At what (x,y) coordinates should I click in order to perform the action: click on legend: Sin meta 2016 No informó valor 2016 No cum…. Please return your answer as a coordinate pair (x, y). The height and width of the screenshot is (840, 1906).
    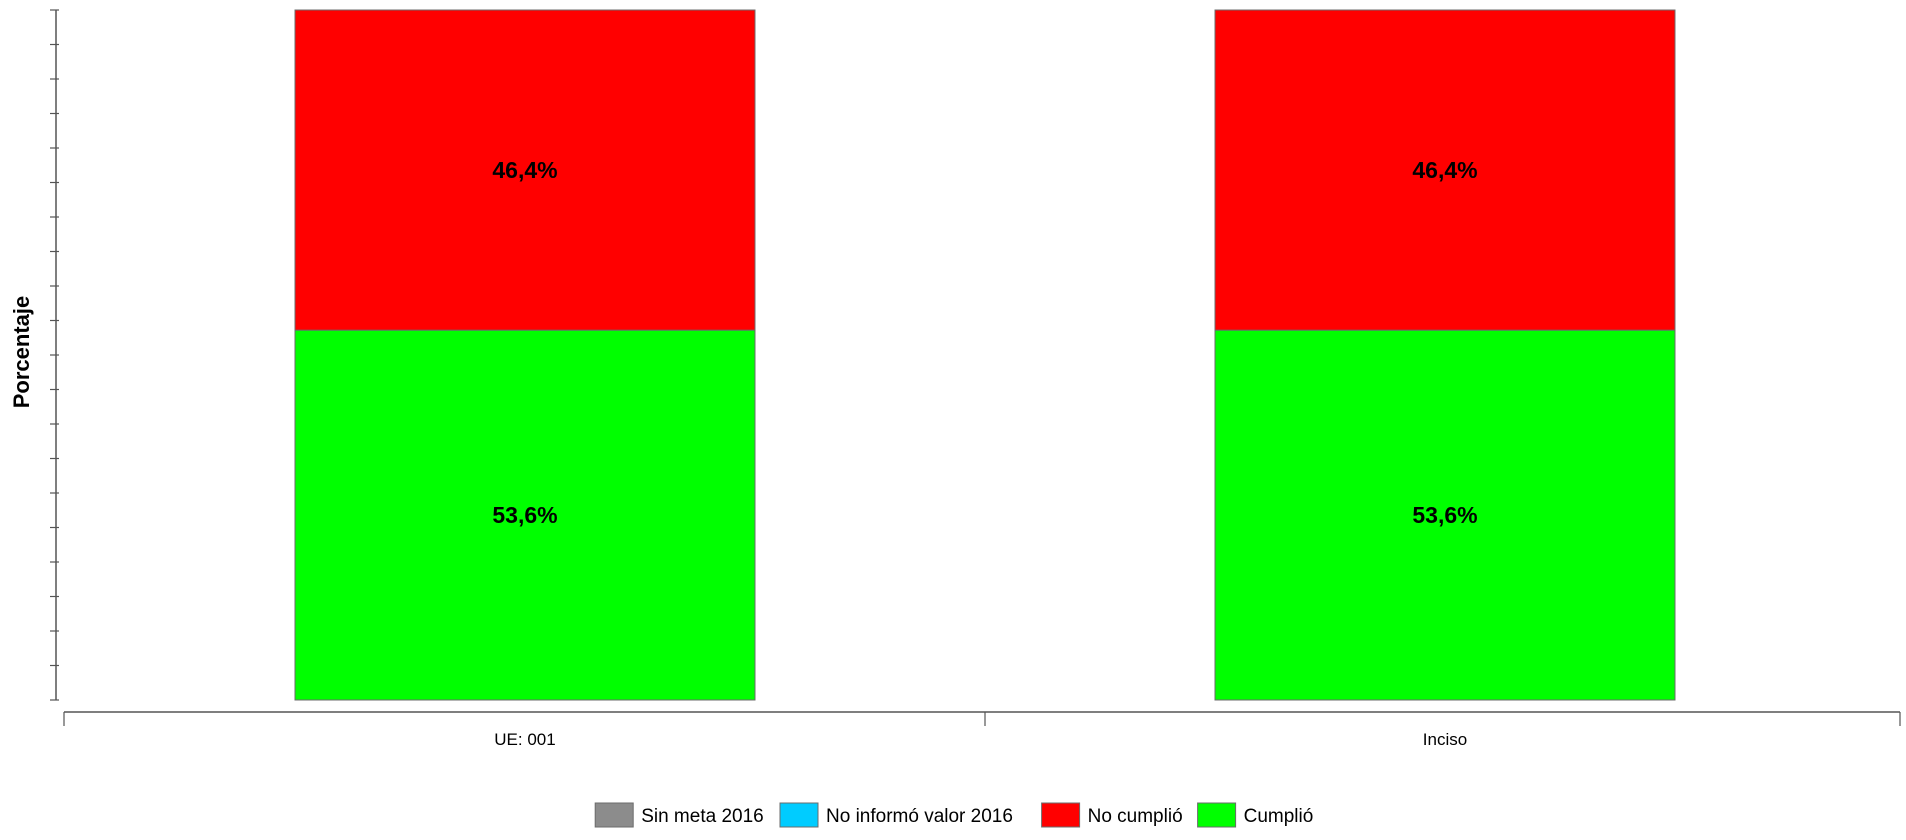
    Looking at the image, I should click on (954, 815).